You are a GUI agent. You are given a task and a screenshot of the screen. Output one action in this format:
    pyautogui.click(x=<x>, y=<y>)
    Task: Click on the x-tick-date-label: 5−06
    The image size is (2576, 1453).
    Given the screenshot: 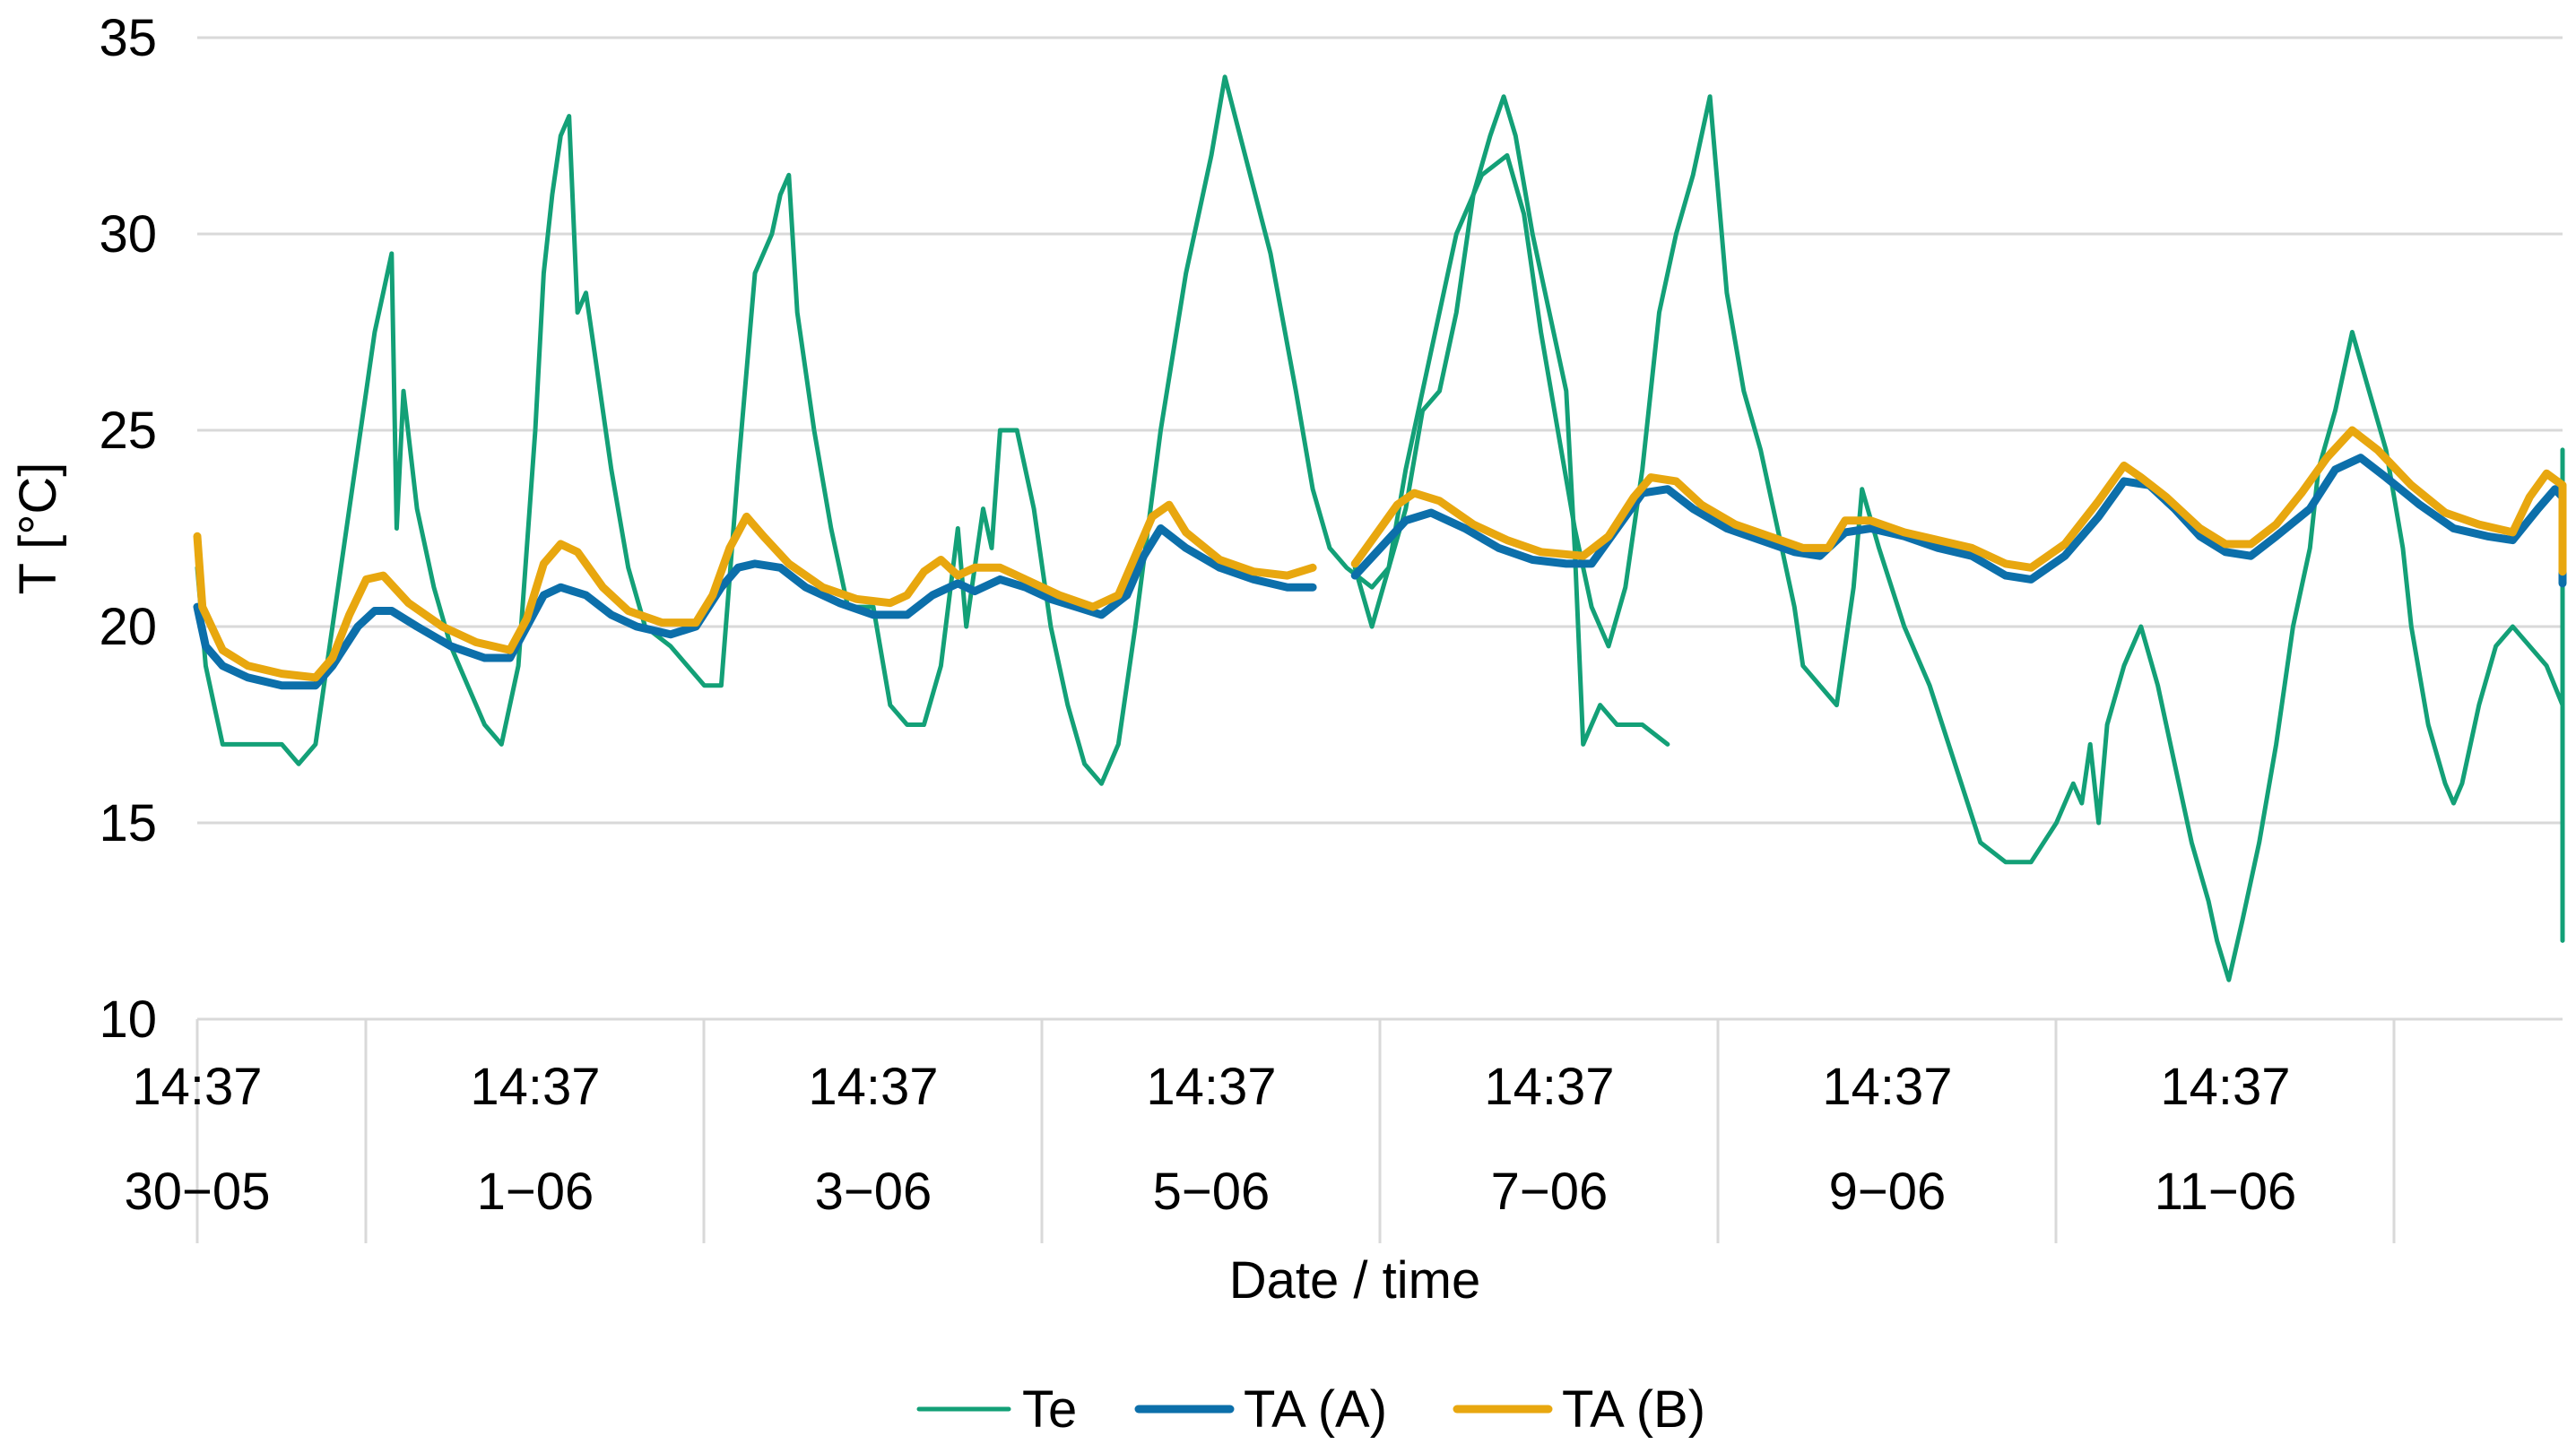 What is the action you would take?
    pyautogui.click(x=1212, y=1192)
    